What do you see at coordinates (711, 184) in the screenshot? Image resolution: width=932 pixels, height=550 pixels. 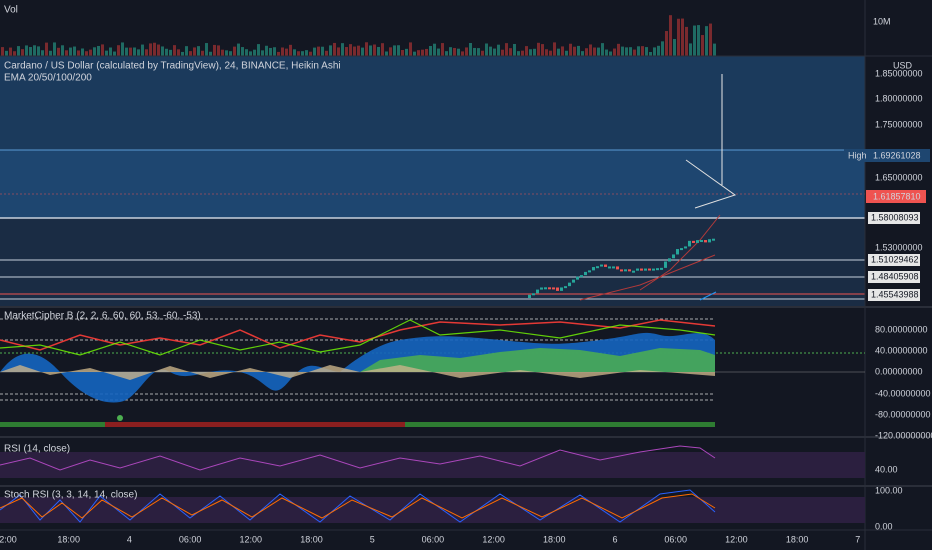 I see `triangle-drawing` at bounding box center [711, 184].